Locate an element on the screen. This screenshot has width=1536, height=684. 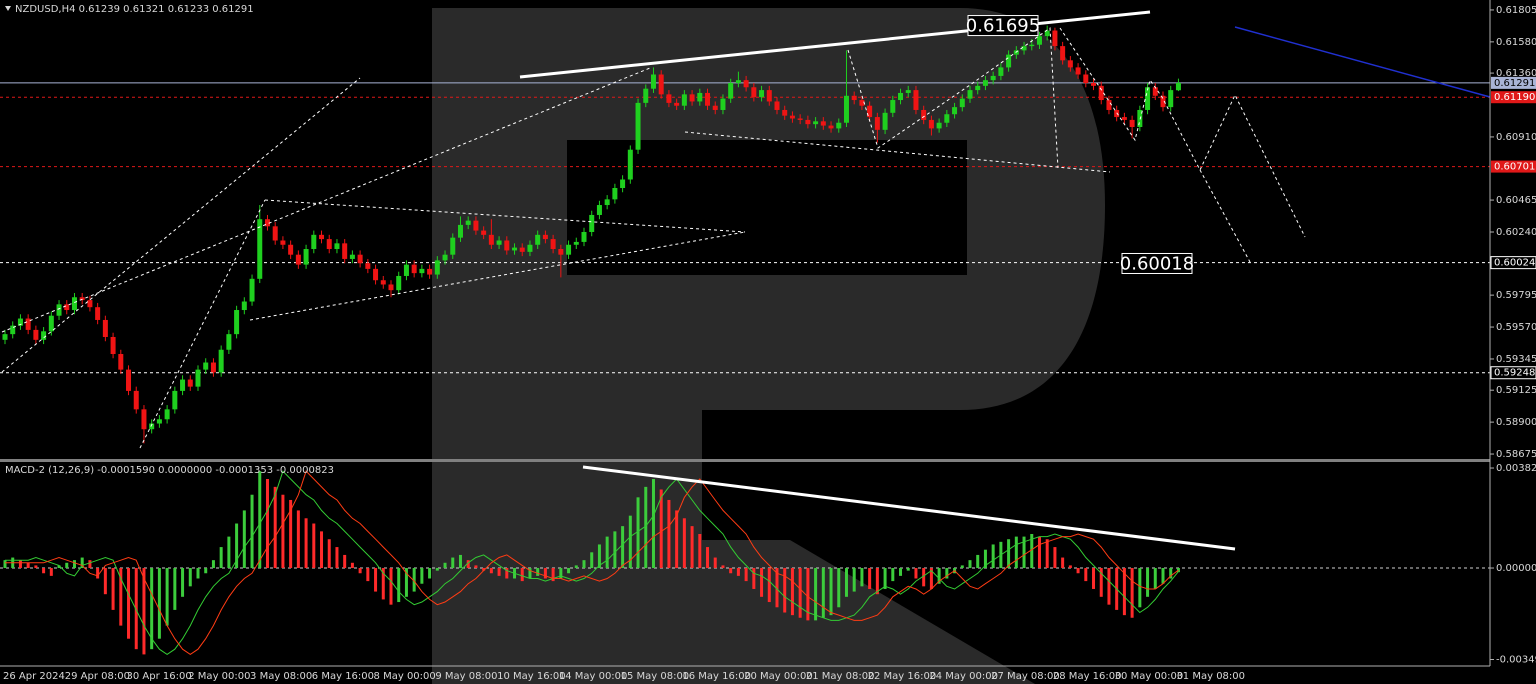
y-tick-label: 0.59570 is located at coordinates (1516, 327).